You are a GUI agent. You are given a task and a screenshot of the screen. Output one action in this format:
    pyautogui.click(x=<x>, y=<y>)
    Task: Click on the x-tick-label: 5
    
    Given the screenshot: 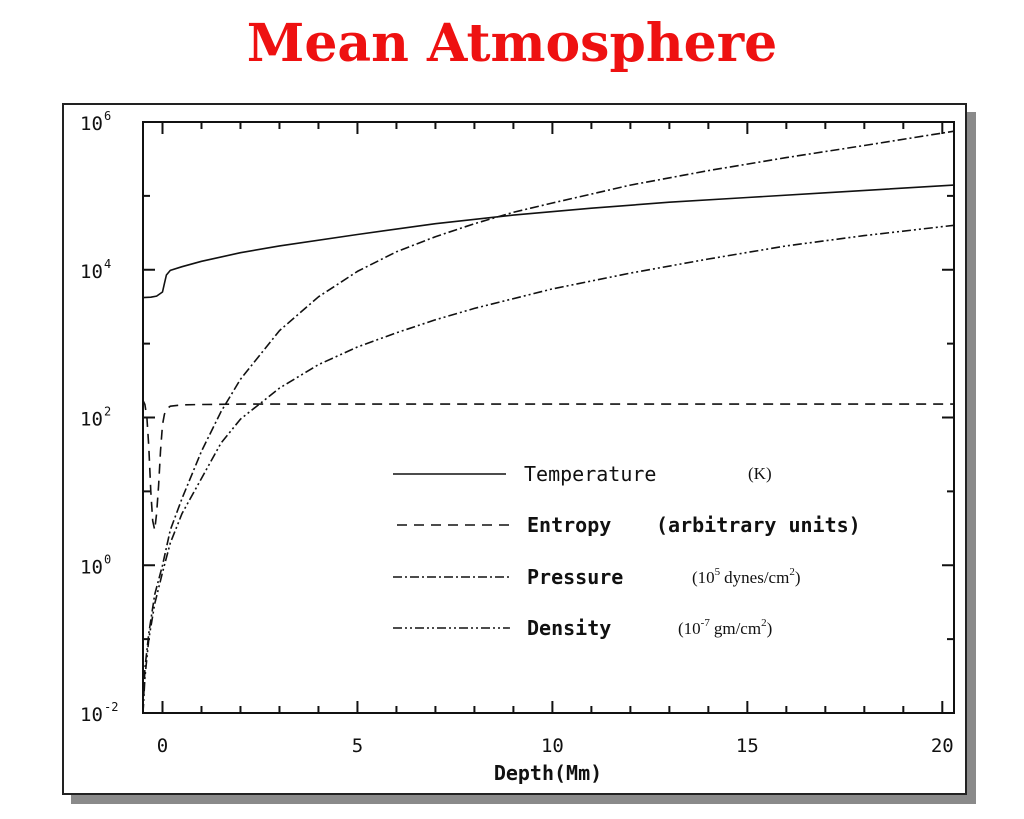 What is the action you would take?
    pyautogui.click(x=357, y=746)
    